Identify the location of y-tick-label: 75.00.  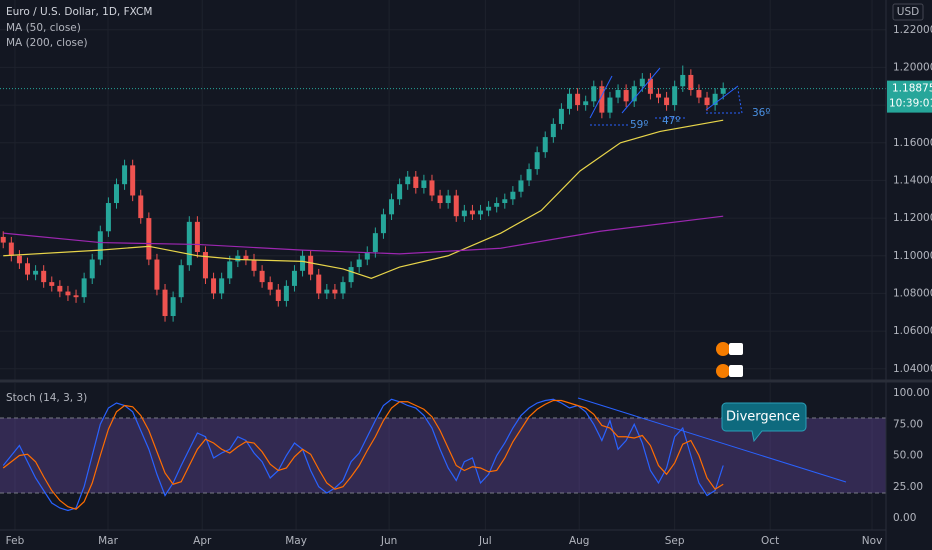
(908, 424).